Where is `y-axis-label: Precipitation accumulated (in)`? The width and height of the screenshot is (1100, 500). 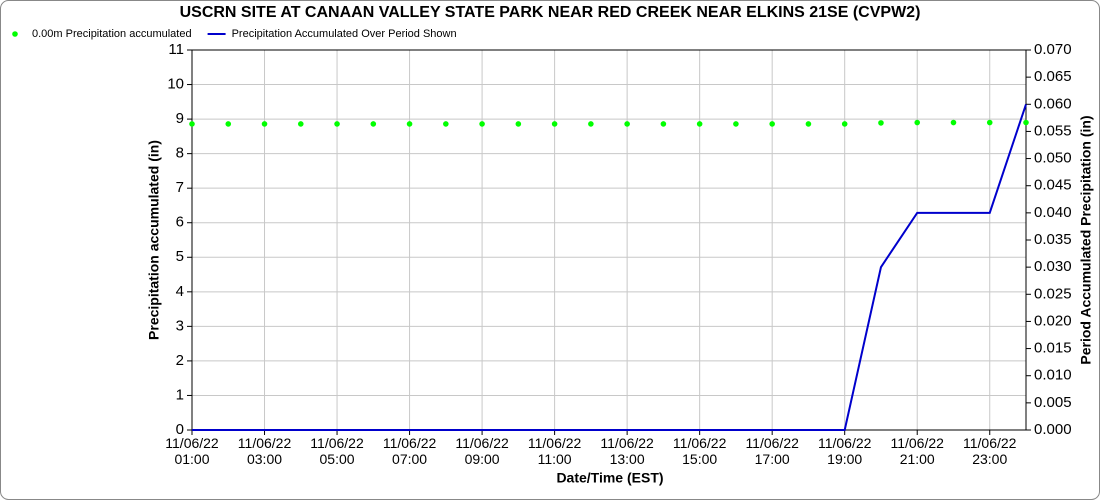
y-axis-label: Precipitation accumulated (in) is located at coordinates (154, 240).